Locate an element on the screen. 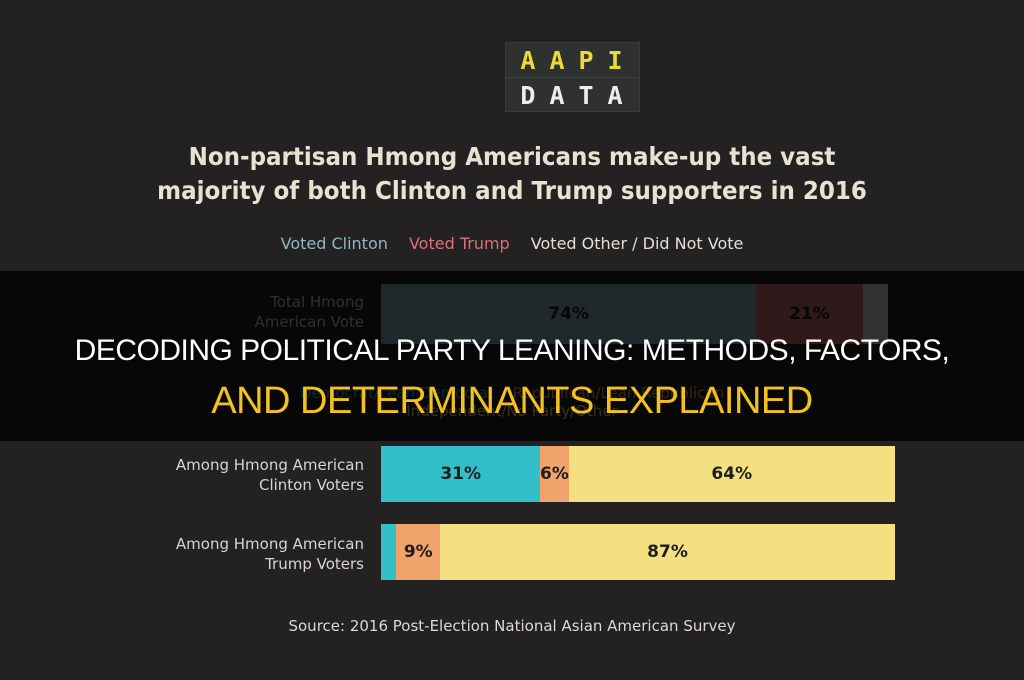 This screenshot has height=680, width=1024. overlay-title-line2: AND DETERMINANTS EXPLAINED is located at coordinates (512, 401).